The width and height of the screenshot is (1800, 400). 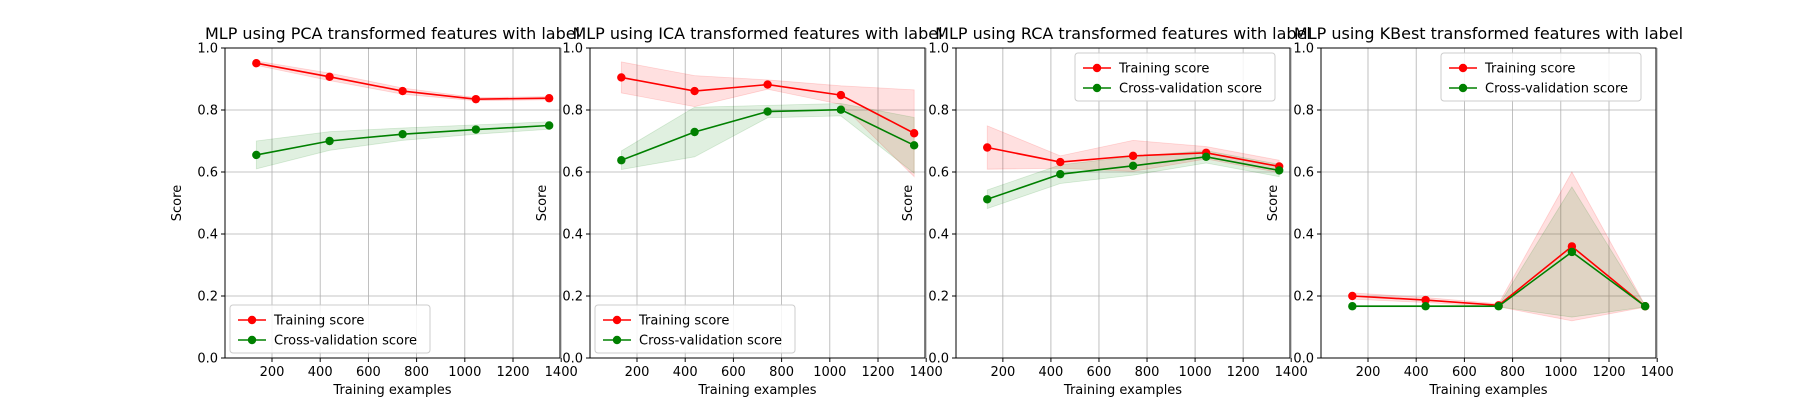 What do you see at coordinates (402, 145) in the screenshot?
I see `confidence-band-cross-validation` at bounding box center [402, 145].